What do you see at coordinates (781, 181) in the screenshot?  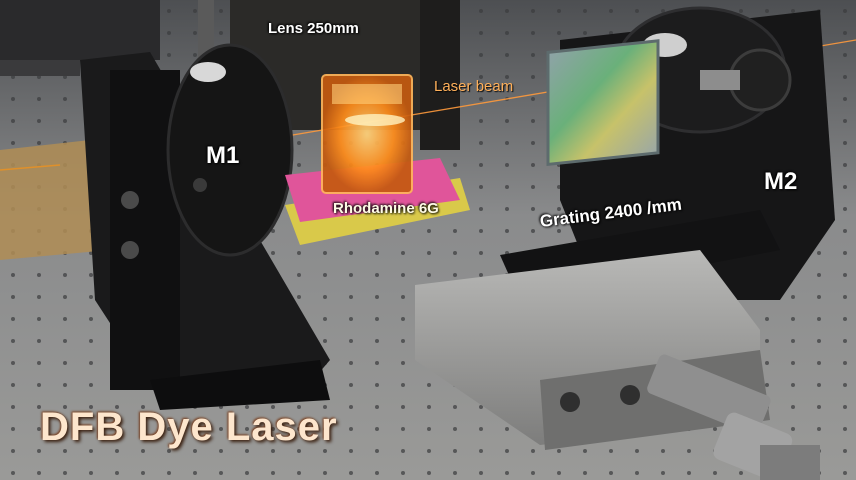 I see `mirror-m2-label: M2` at bounding box center [781, 181].